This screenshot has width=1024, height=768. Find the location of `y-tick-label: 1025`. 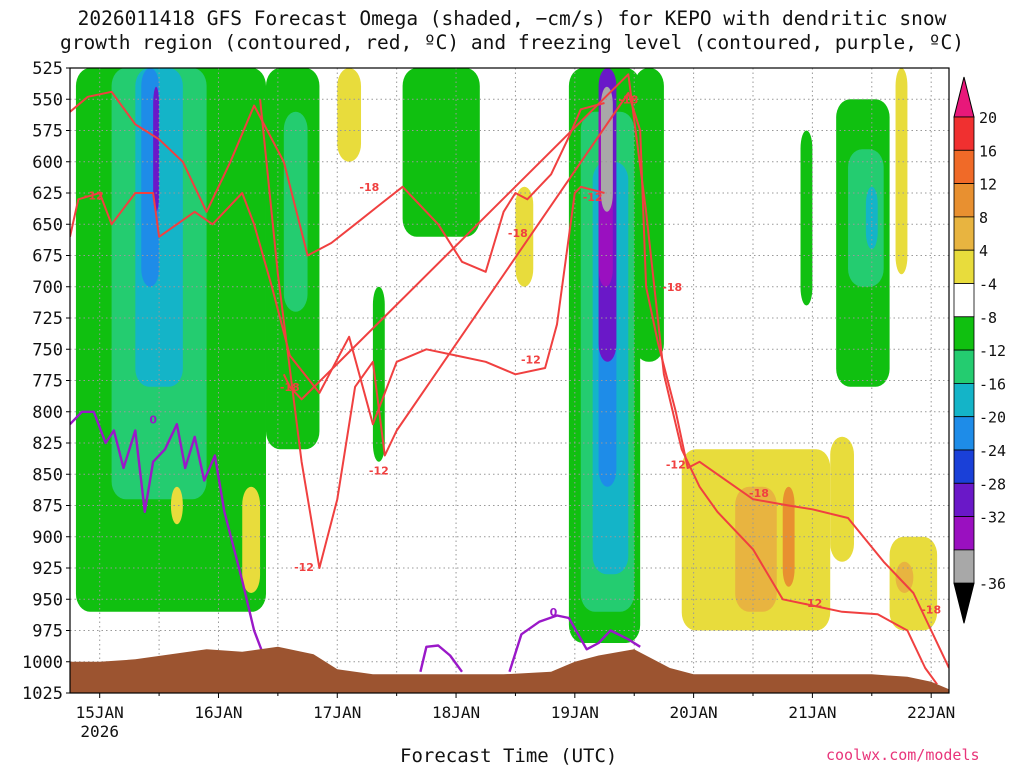

y-tick-label: 1025 is located at coordinates (42, 694).